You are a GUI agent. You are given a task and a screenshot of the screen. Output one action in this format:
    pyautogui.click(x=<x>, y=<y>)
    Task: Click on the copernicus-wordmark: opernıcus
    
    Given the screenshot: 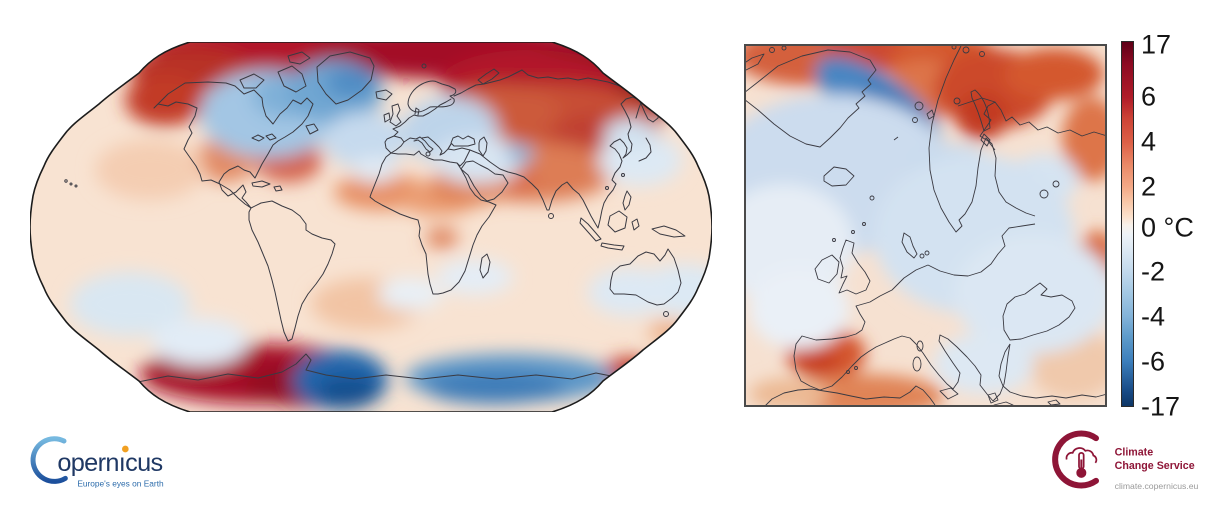 What is the action you would take?
    pyautogui.click(x=109, y=463)
    